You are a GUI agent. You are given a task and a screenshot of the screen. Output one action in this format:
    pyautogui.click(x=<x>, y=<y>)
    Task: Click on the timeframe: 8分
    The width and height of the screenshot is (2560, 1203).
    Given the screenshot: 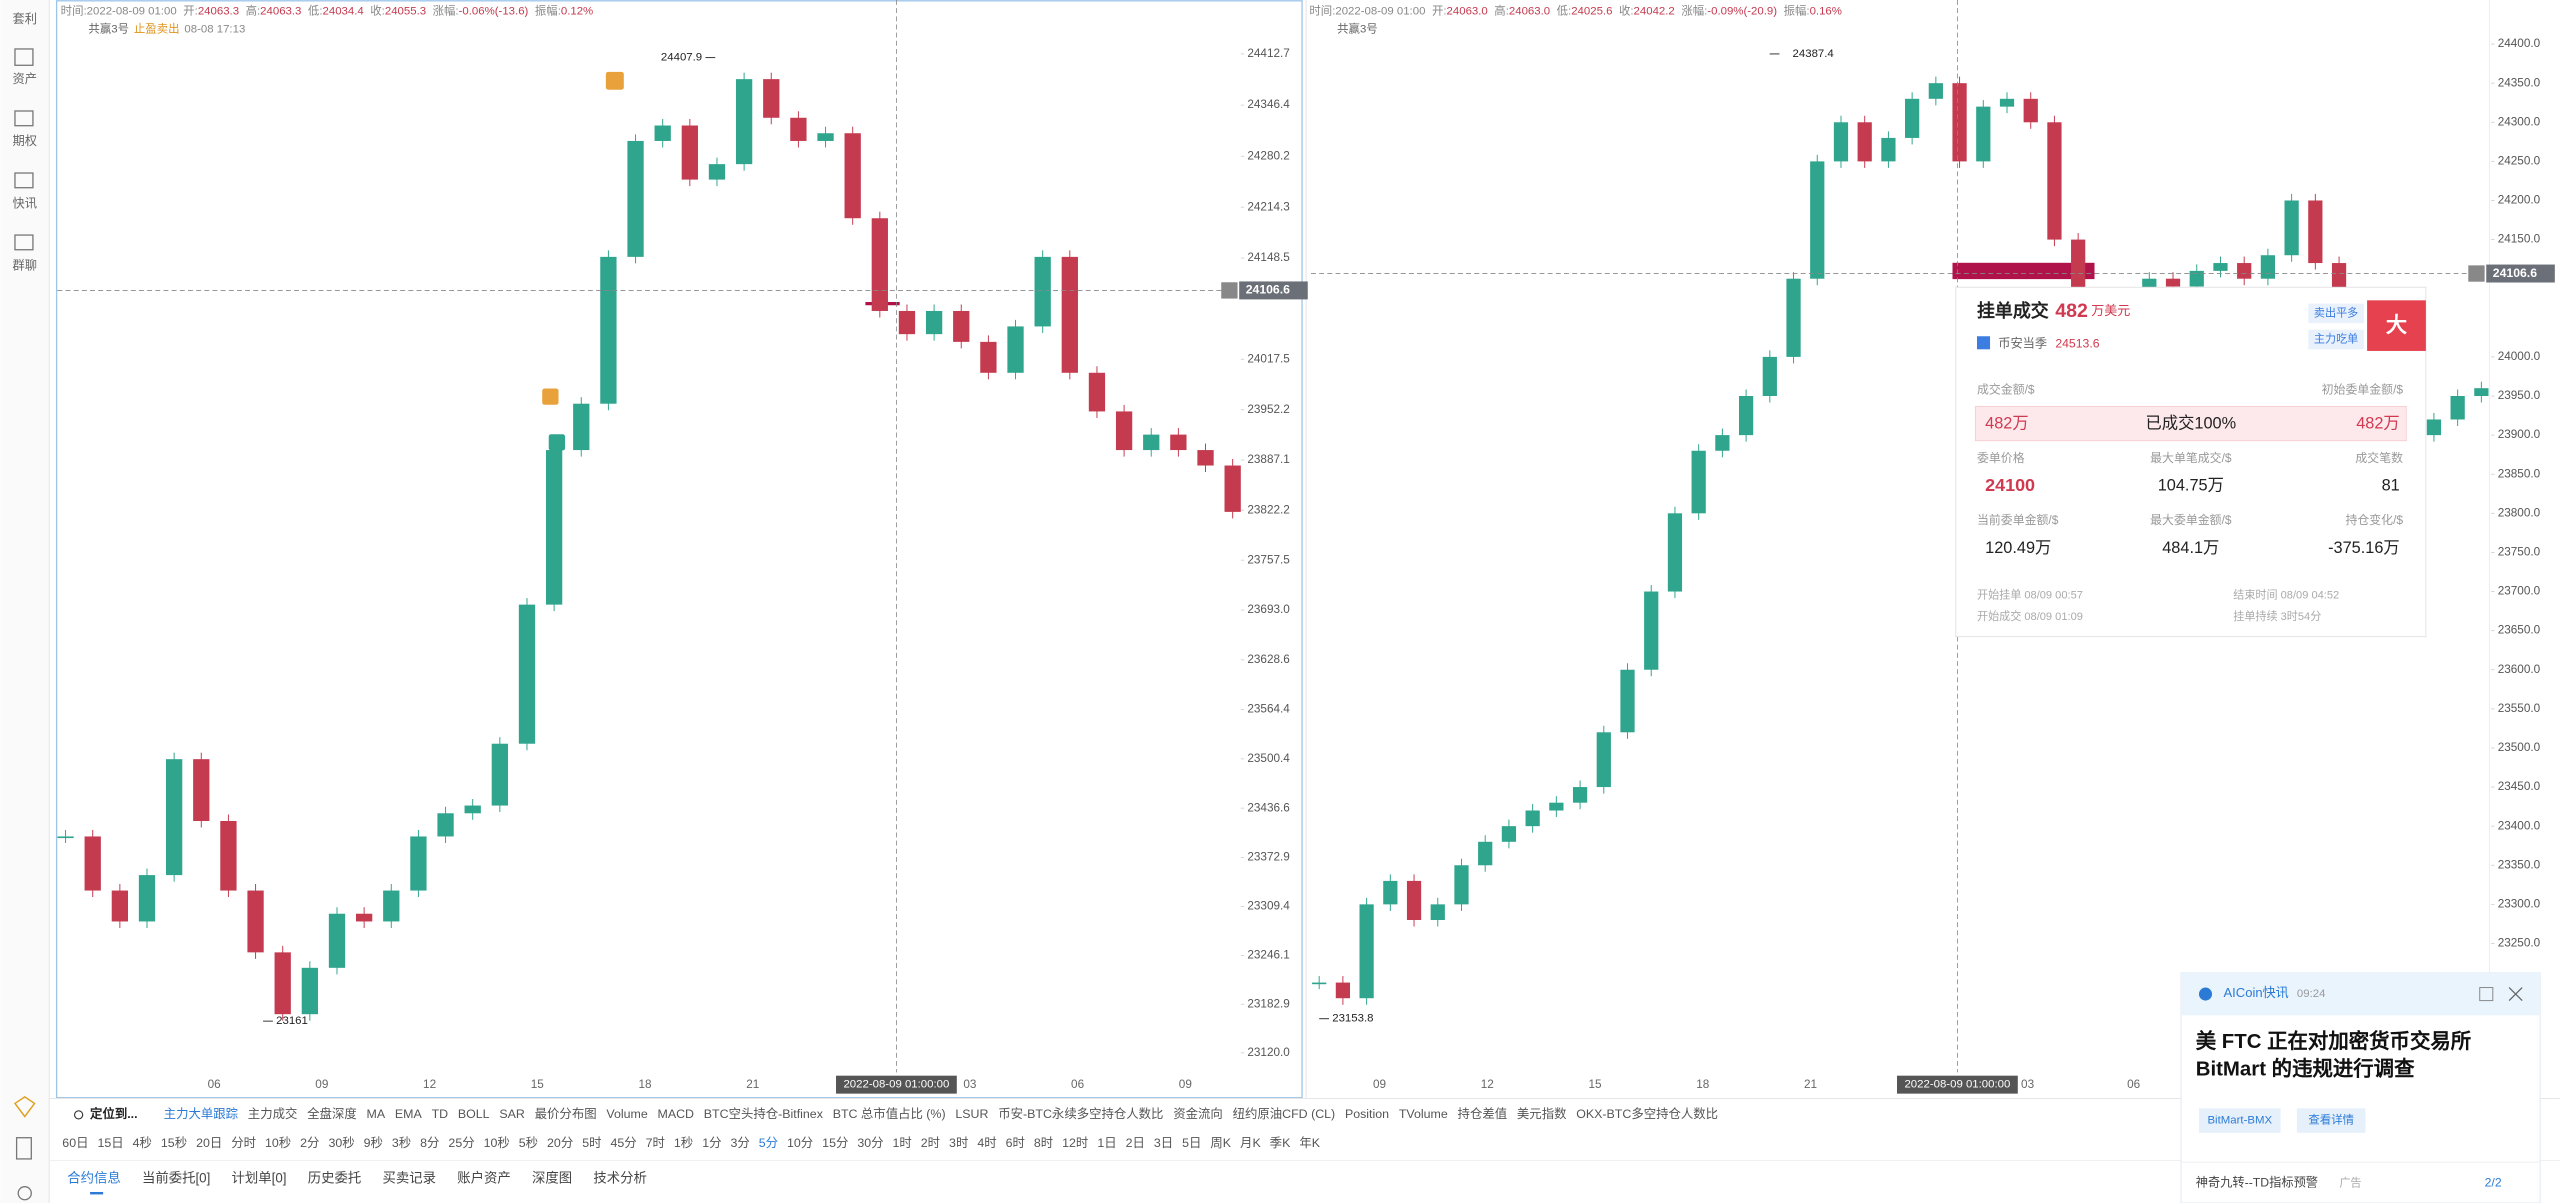 What is the action you would take?
    pyautogui.click(x=429, y=1144)
    